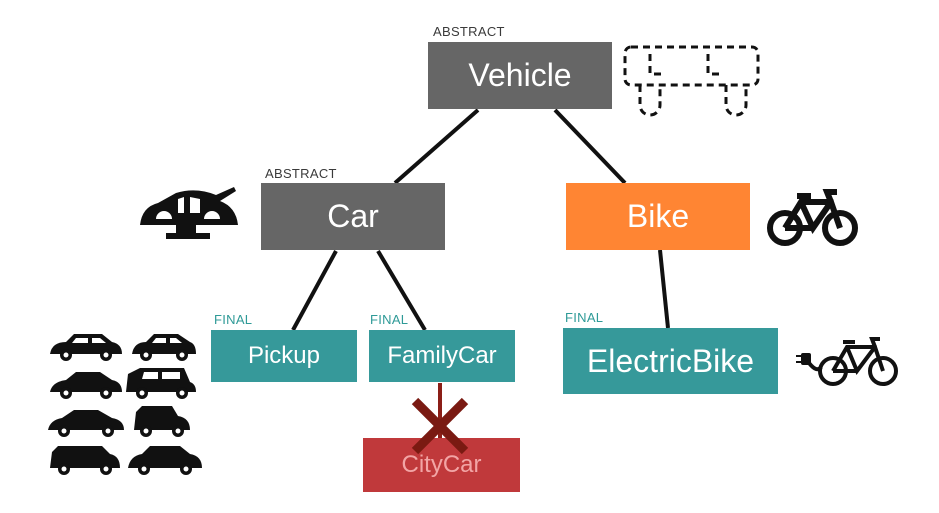 The height and width of the screenshot is (513, 939). I want to click on pickup-node: Pickup, so click(284, 356).